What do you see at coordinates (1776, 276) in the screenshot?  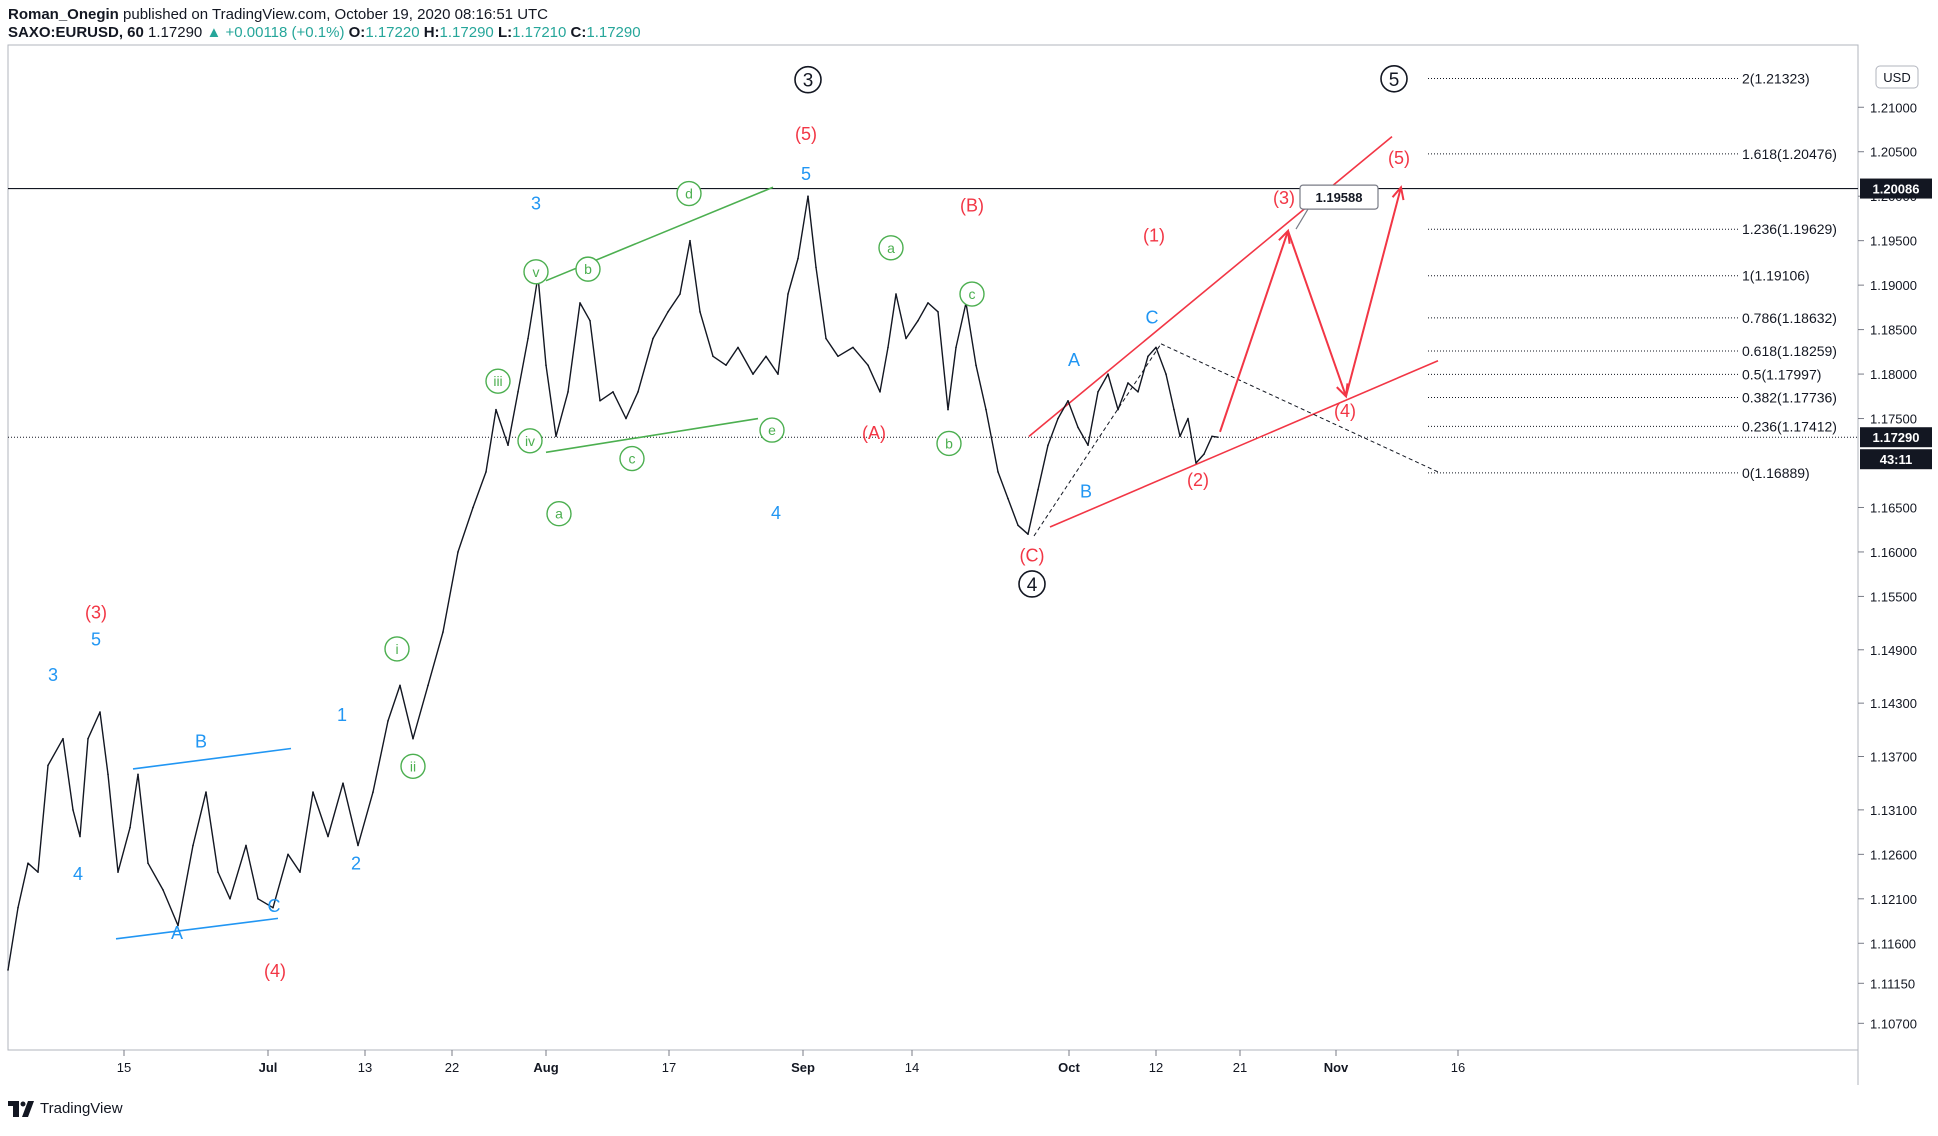 I see `fib-level-label: 1(1.19106)` at bounding box center [1776, 276].